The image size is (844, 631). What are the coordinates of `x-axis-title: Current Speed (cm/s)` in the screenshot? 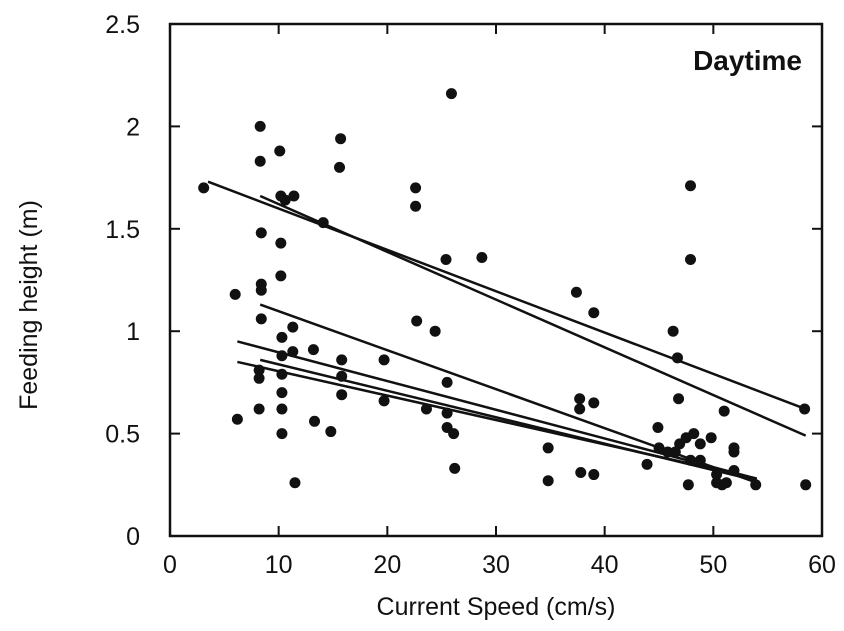 It's located at (496, 607).